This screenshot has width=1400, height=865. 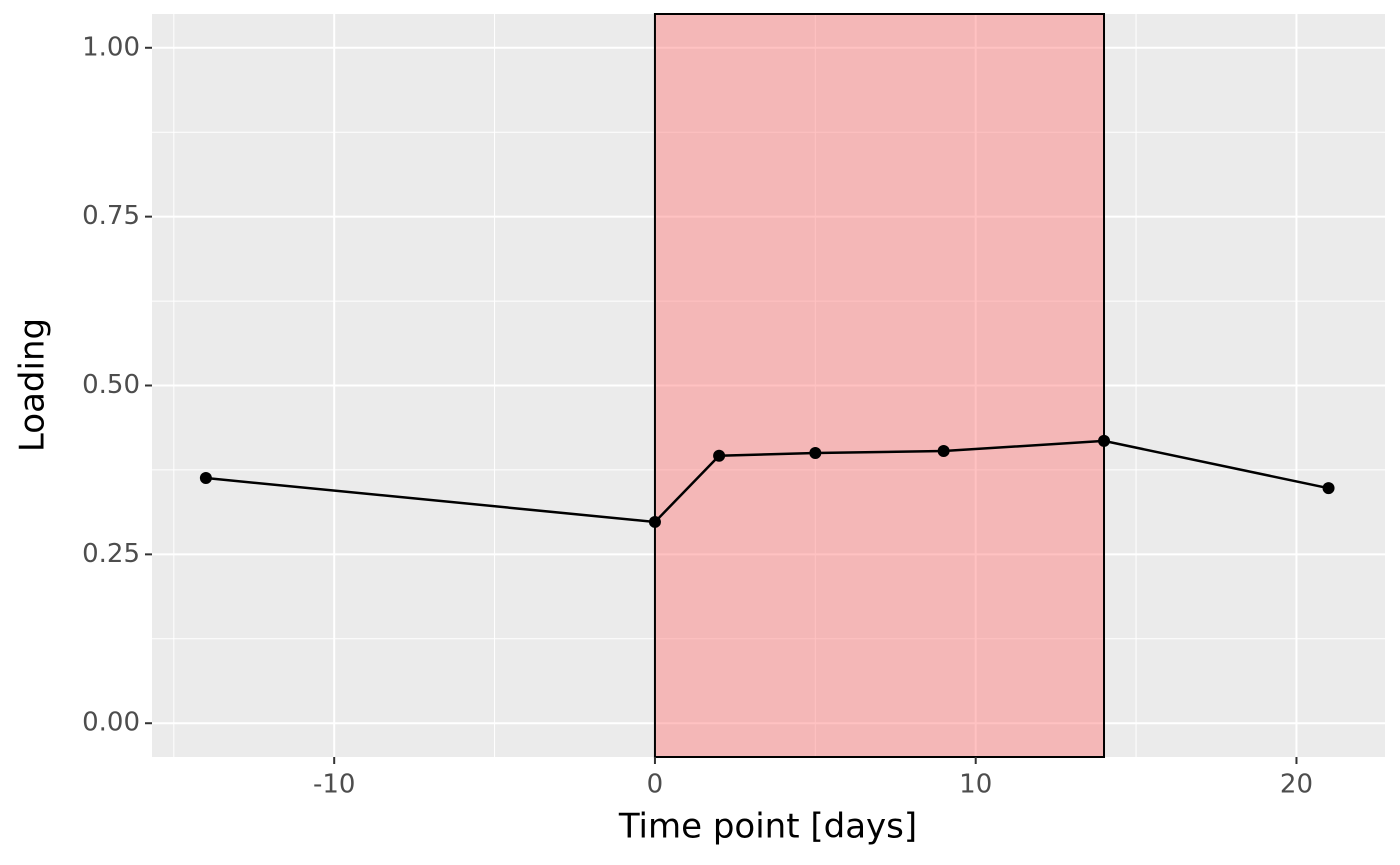 I want to click on y-axis-title: Loading, so click(x=33, y=385).